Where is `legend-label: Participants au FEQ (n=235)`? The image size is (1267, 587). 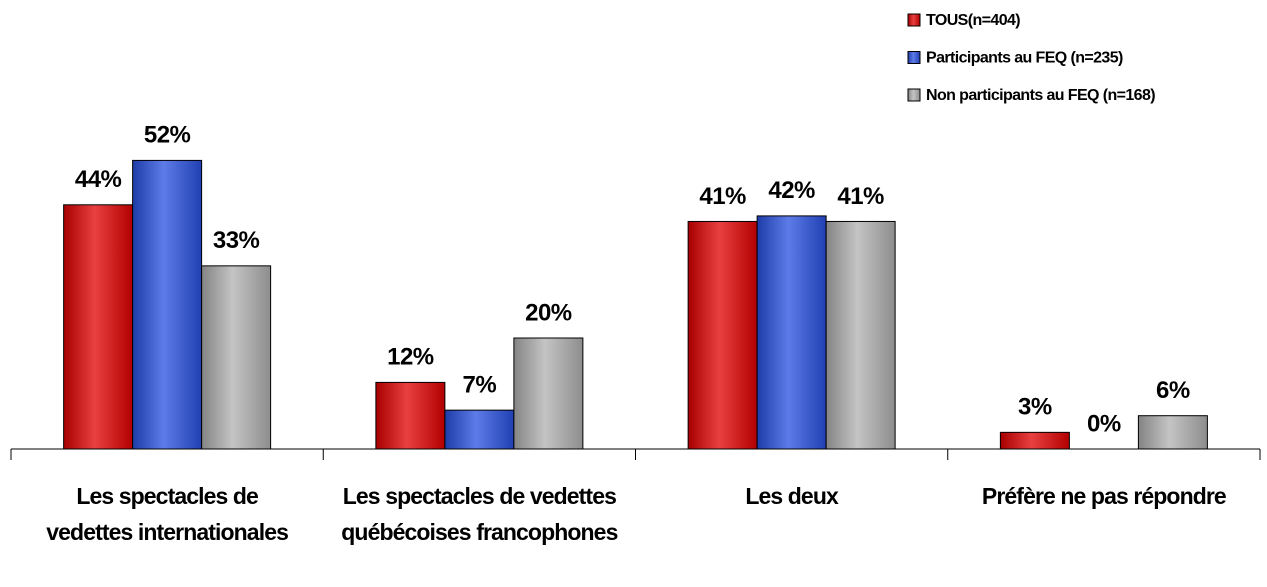 legend-label: Participants au FEQ (n=235) is located at coordinates (1024, 58).